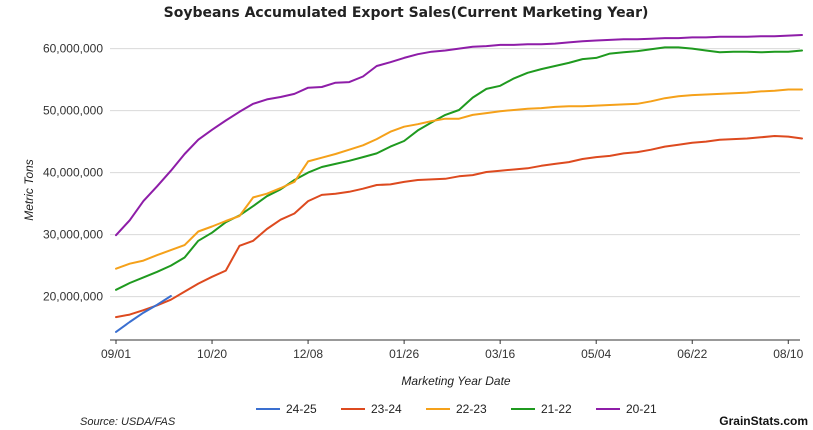  I want to click on x-axis-title: Marketing Year Date, so click(455, 381).